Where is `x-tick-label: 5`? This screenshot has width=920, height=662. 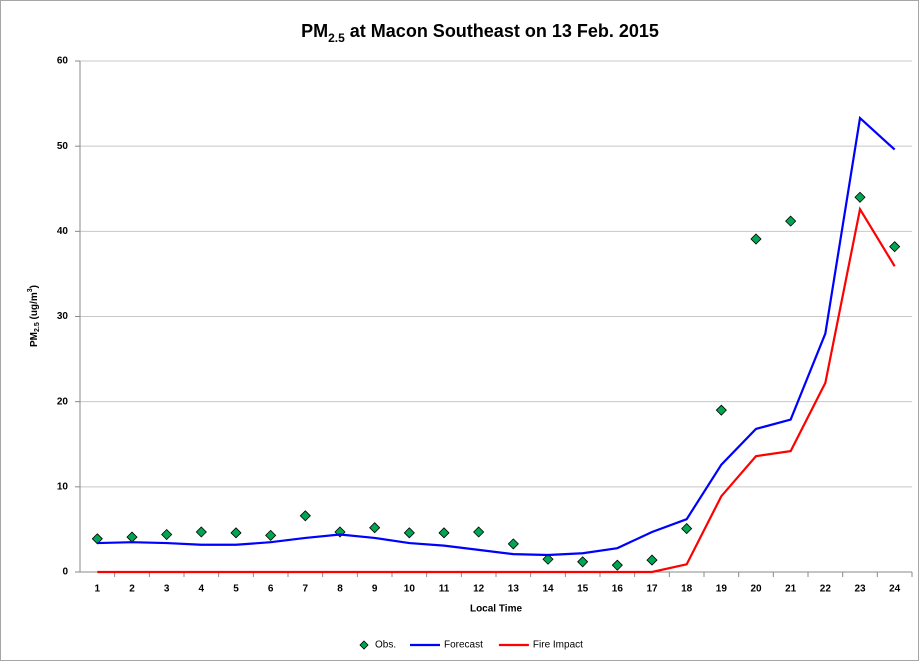
x-tick-label: 5 is located at coordinates (236, 589).